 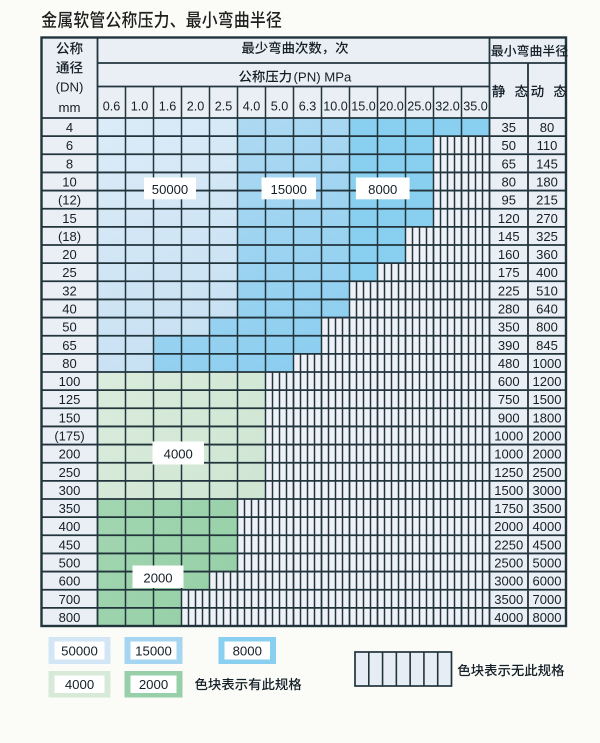 I want to click on svg-text: 845, so click(x=547, y=345).